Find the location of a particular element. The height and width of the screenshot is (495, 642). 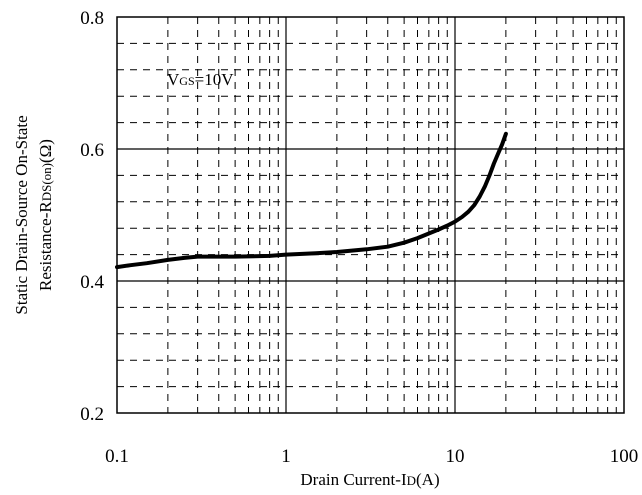

y-tick-label: 0.4 is located at coordinates (92, 282).